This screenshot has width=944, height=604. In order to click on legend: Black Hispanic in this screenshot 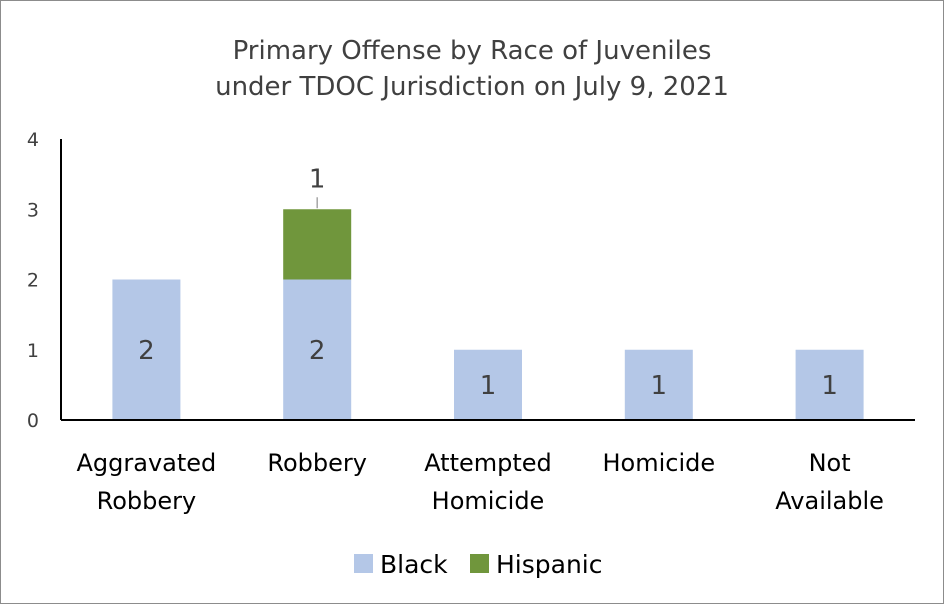, I will do `click(478, 564)`.